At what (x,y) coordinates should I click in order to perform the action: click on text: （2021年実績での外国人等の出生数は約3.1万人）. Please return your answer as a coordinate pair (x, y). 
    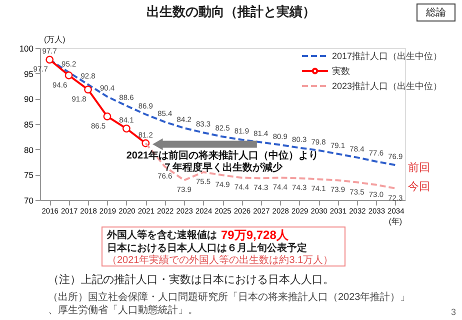
    Looking at the image, I should click on (220, 260).